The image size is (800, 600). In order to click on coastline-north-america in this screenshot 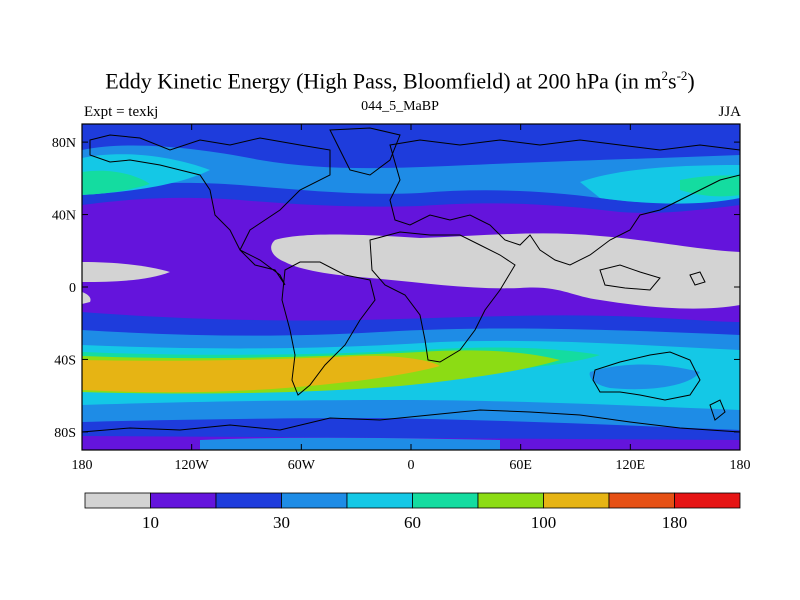, I will do `click(210, 210)`.